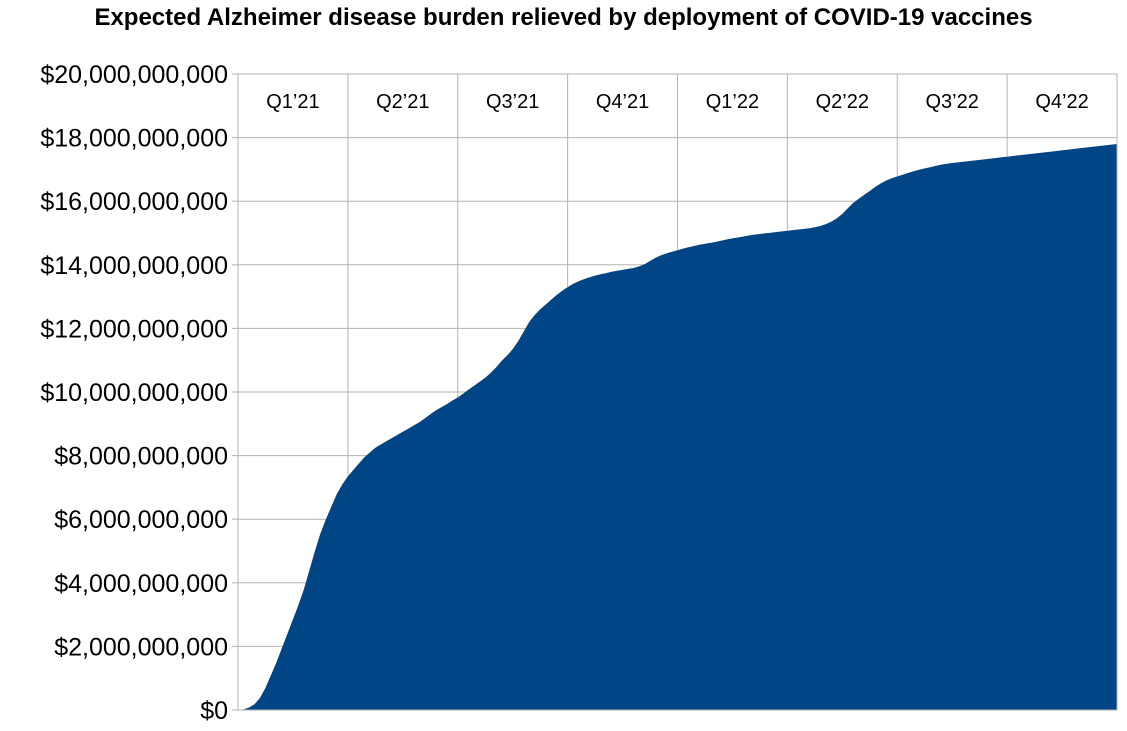 Image resolution: width=1127 pixels, height=731 pixels. I want to click on quarter-label: Q2’22, so click(842, 102).